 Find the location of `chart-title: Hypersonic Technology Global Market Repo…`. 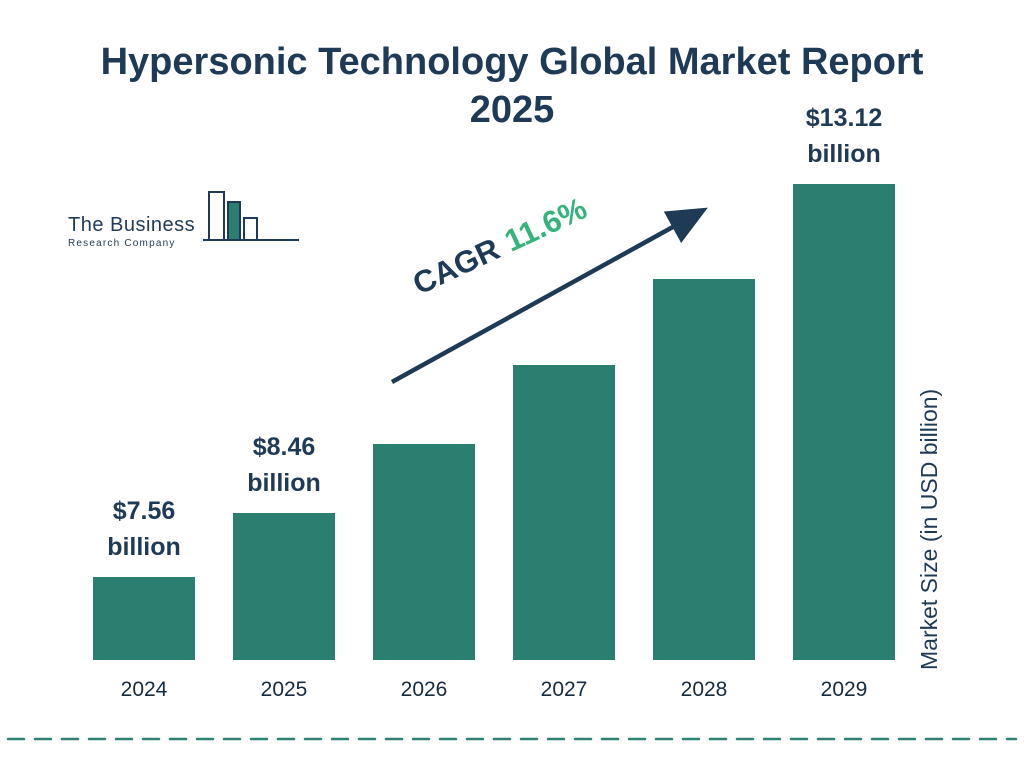

chart-title: Hypersonic Technology Global Market Repo… is located at coordinates (512, 86).